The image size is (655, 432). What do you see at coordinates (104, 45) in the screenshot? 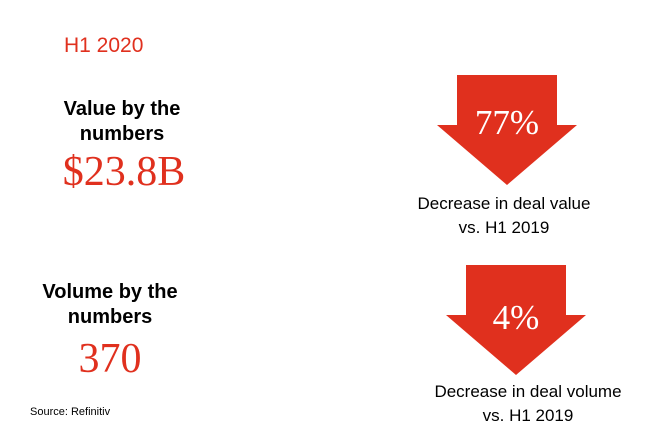
I see `period-title: H1 2020` at bounding box center [104, 45].